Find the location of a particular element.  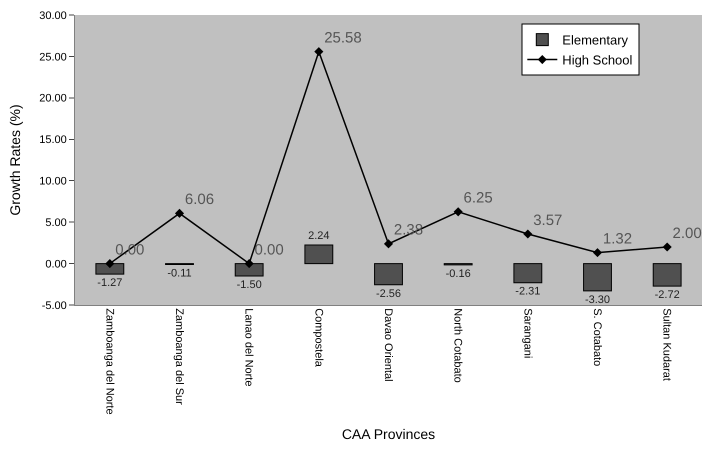

y-tick-label: 30.00 is located at coordinates (53, 16).